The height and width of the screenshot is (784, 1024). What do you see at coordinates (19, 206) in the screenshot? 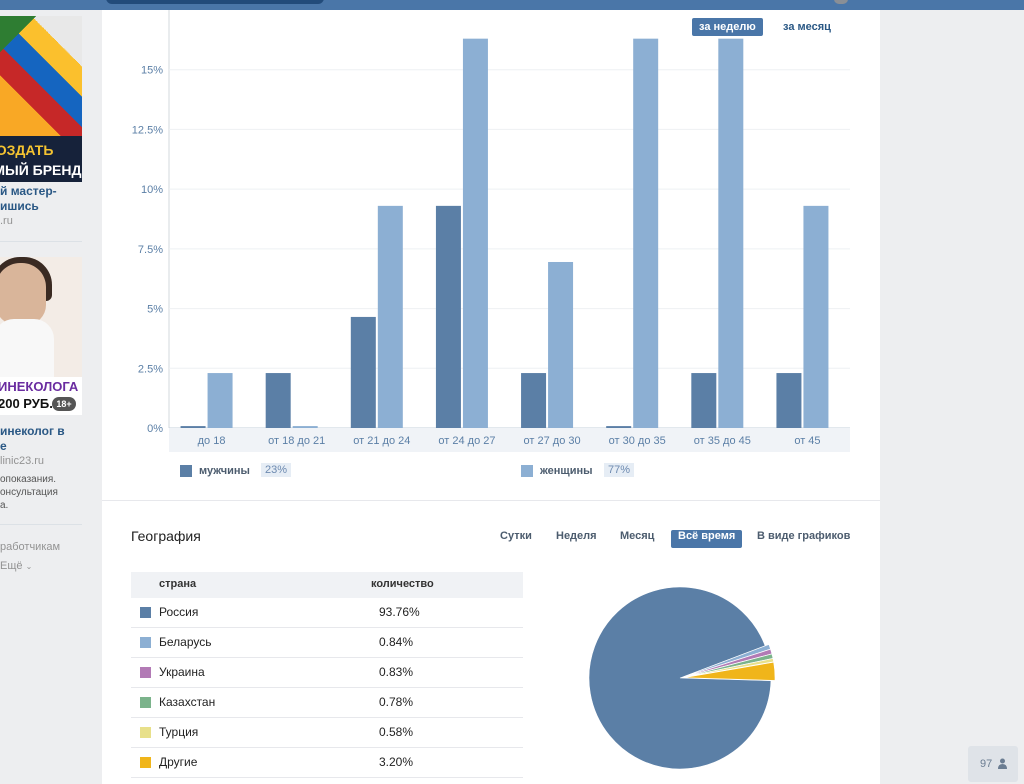
I see `ad-title: ишись` at bounding box center [19, 206].